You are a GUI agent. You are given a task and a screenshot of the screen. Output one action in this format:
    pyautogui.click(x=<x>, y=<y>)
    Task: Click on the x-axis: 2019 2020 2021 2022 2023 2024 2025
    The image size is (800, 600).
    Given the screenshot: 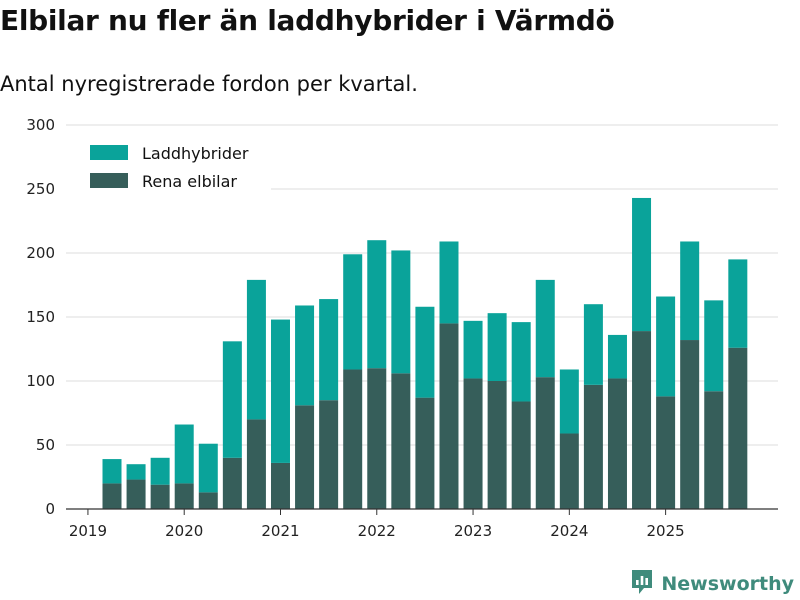 What is the action you would take?
    pyautogui.click(x=422, y=524)
    